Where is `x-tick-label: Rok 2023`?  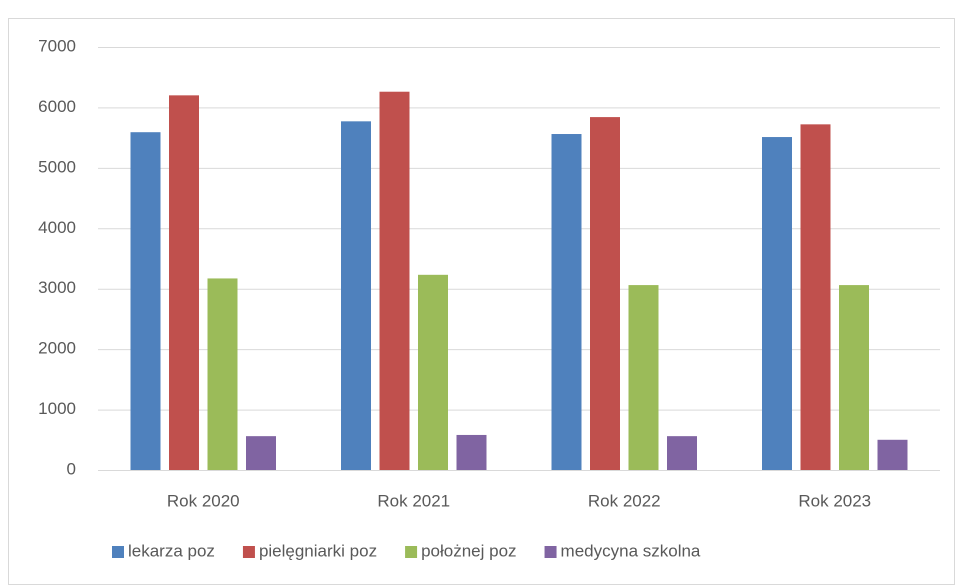 x-tick-label: Rok 2023 is located at coordinates (834, 500).